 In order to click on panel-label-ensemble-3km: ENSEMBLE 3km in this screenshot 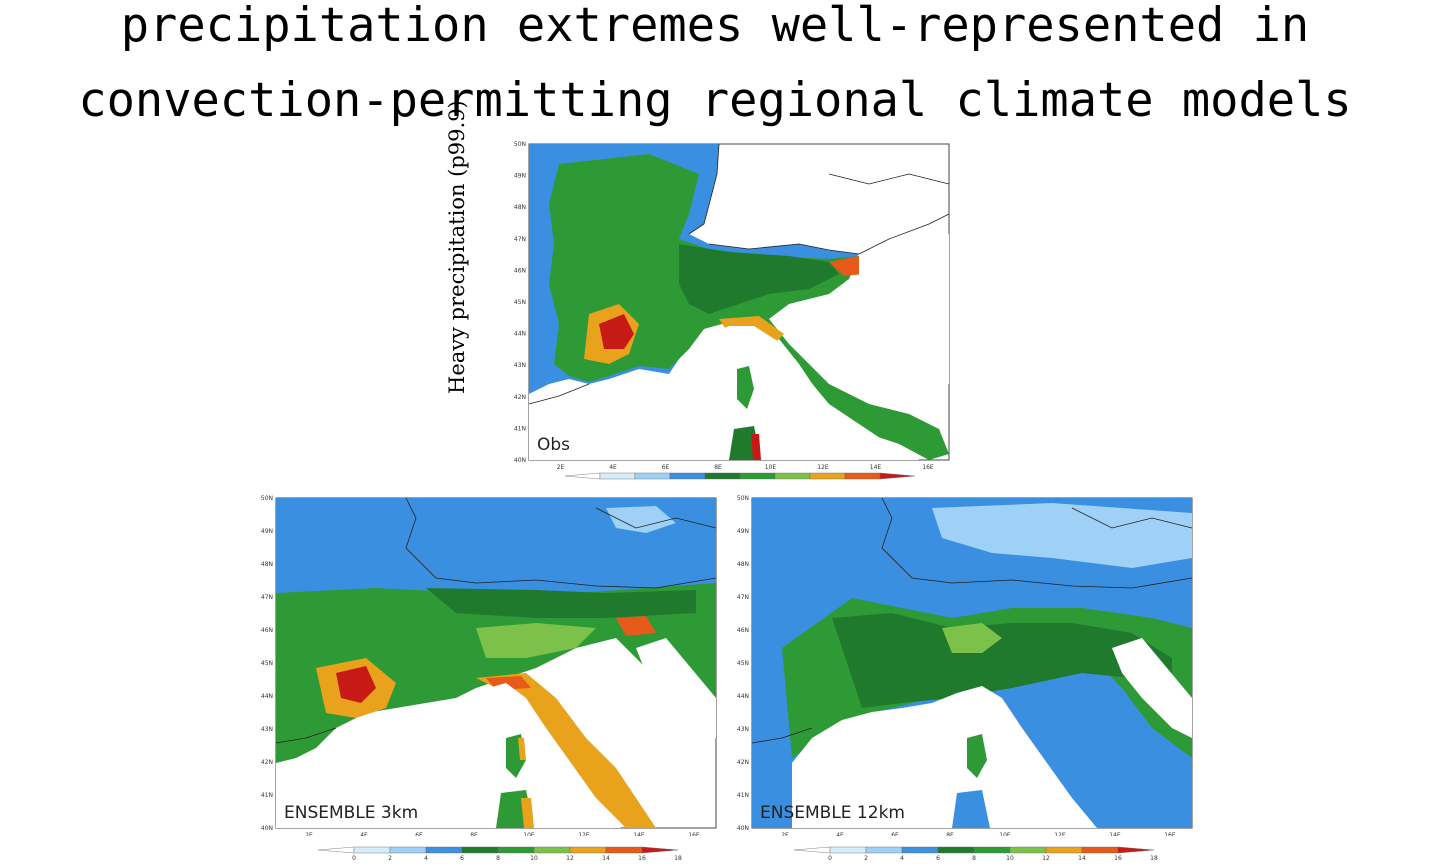, I will do `click(351, 813)`.